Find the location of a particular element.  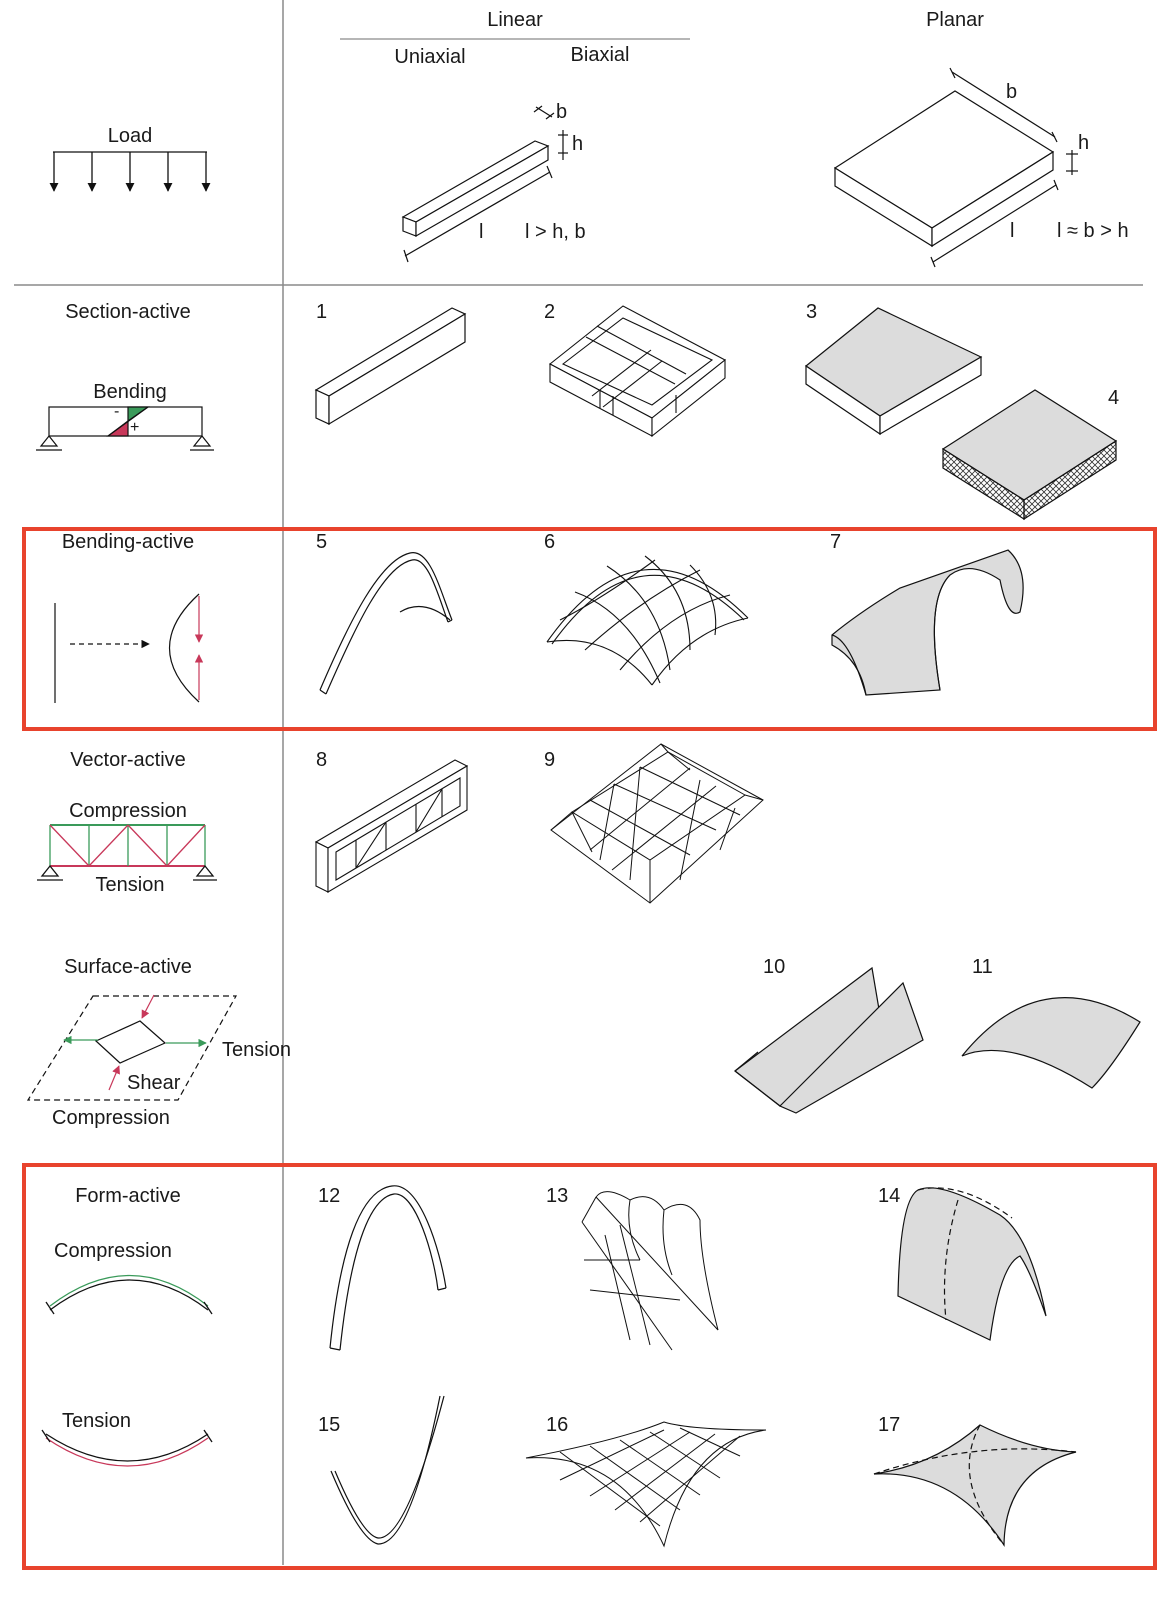

dim-h-label: h is located at coordinates (578, 144).